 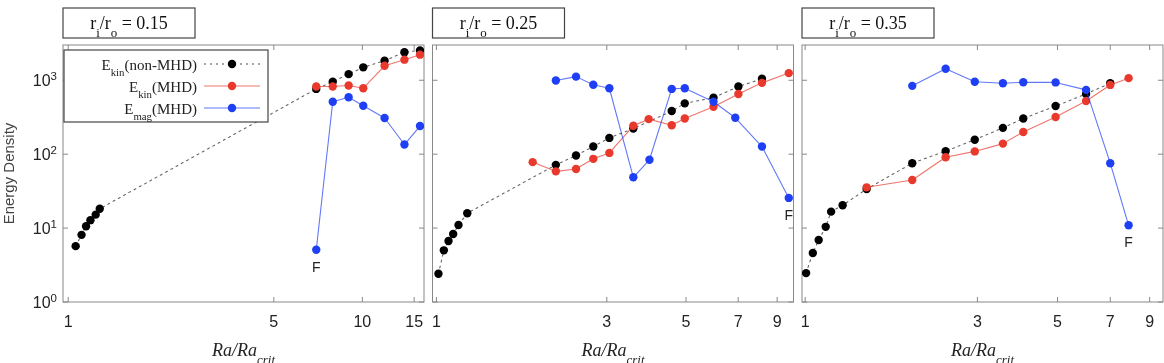 What do you see at coordinates (44, 154) in the screenshot?
I see `y-tick-label: 10$^{2}$` at bounding box center [44, 154].